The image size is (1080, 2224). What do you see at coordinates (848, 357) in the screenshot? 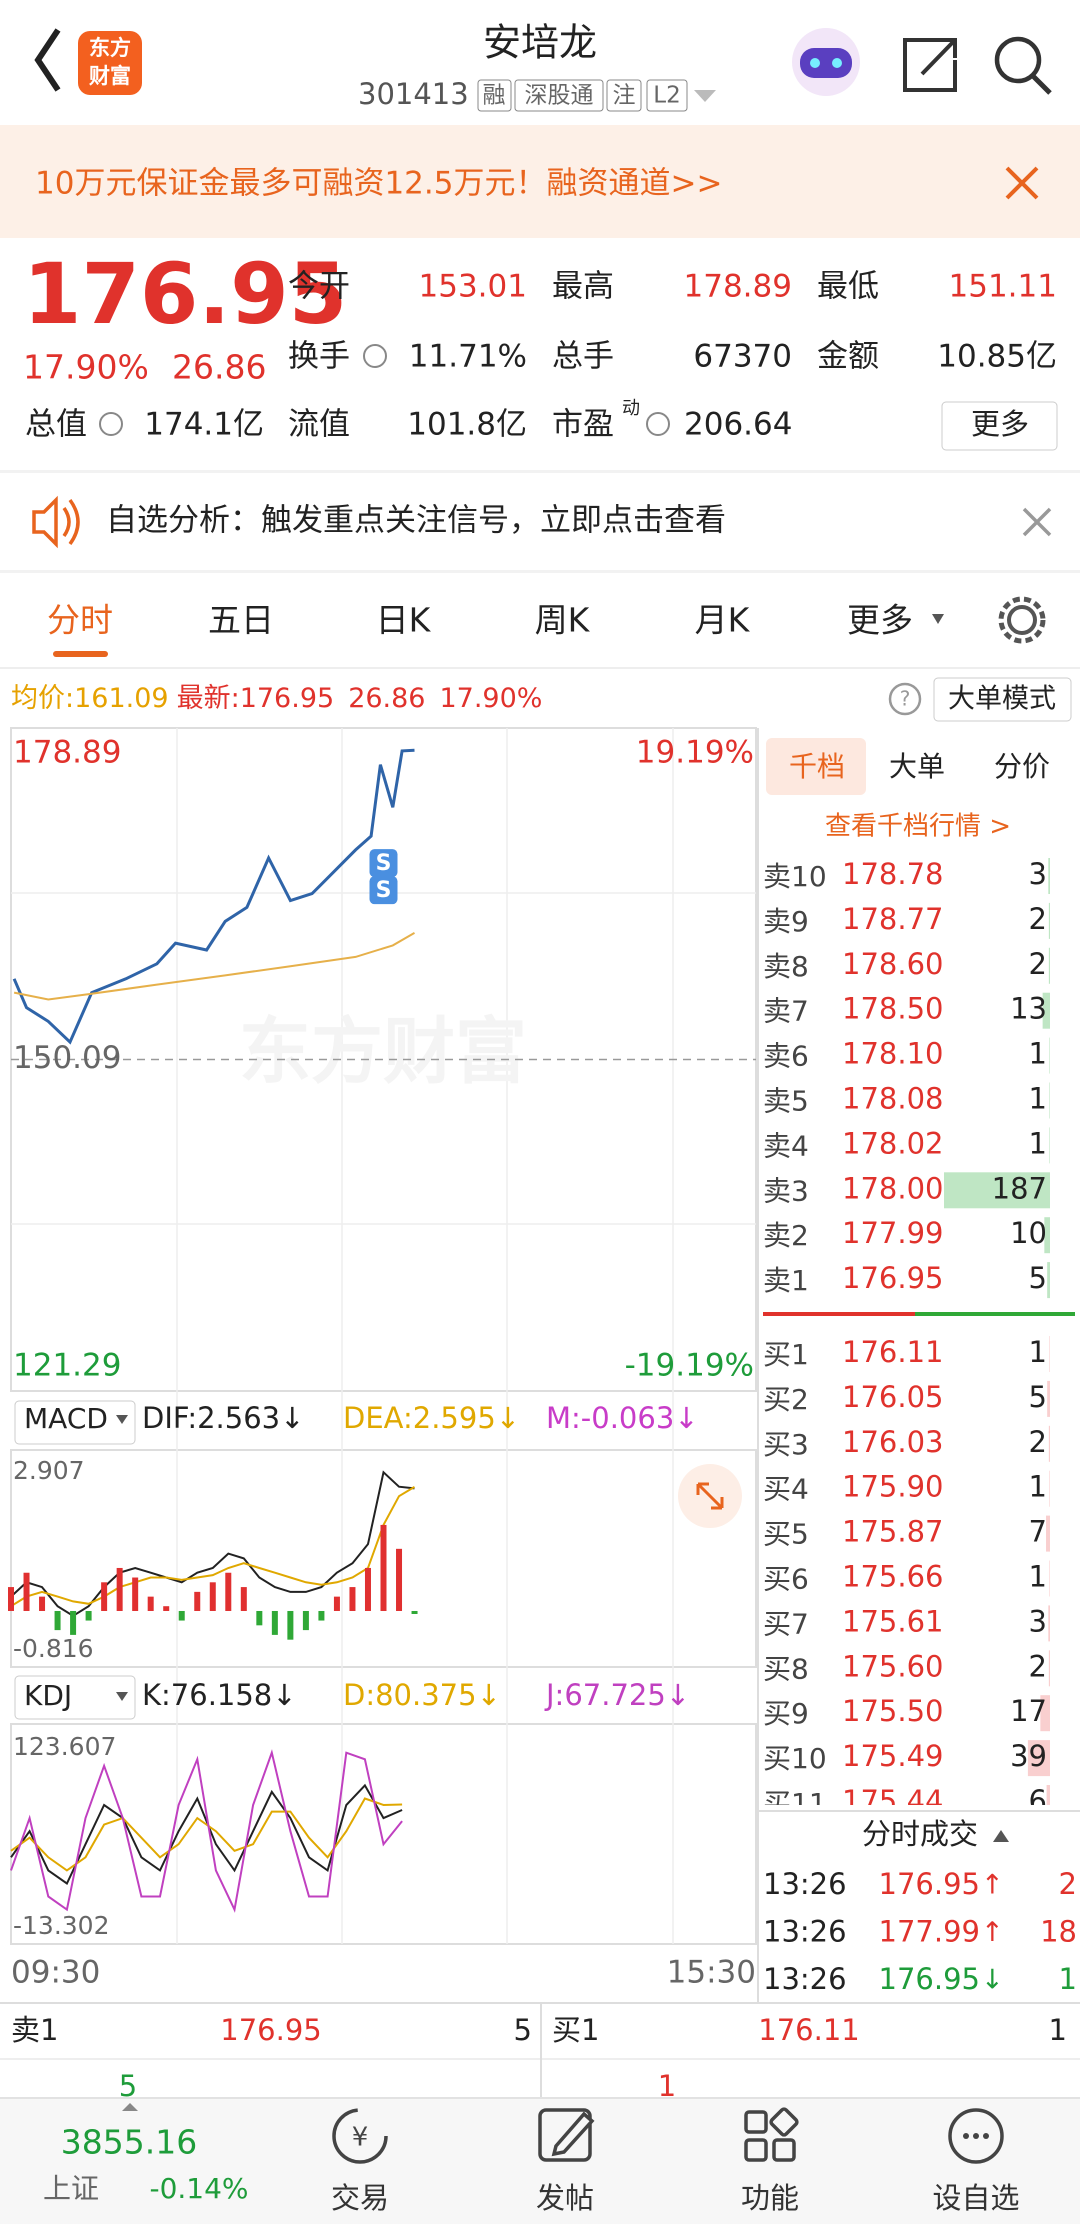
I see `field-label: 金额` at bounding box center [848, 357].